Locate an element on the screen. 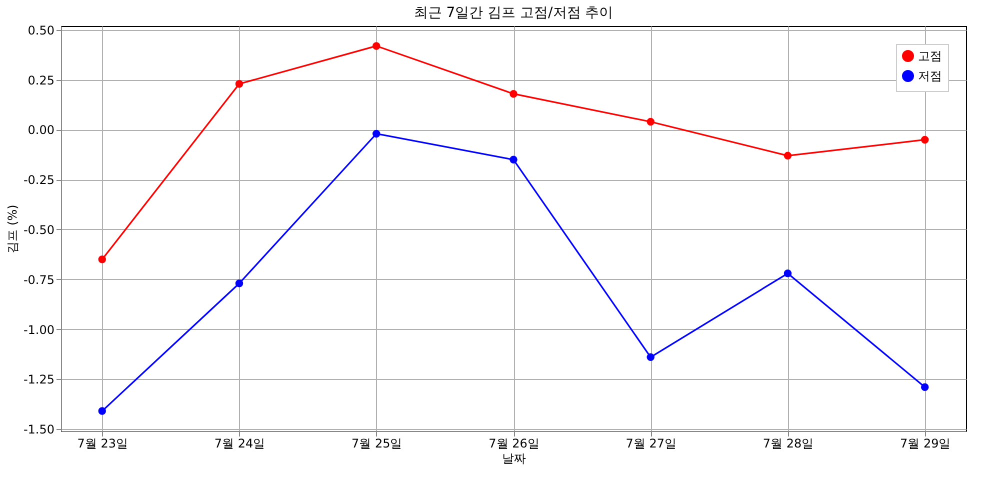  chart-title: 최근 7일간 김프 고점/저점 추이 is located at coordinates (514, 12).